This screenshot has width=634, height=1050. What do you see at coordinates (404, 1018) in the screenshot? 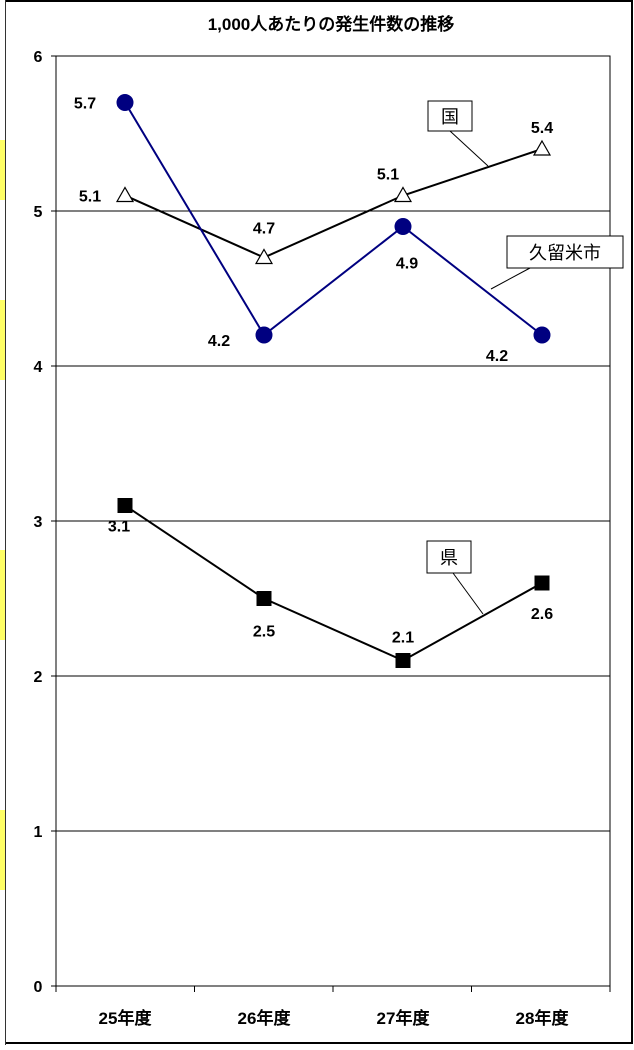
I see `x-tick-label: 27年度` at bounding box center [404, 1018].